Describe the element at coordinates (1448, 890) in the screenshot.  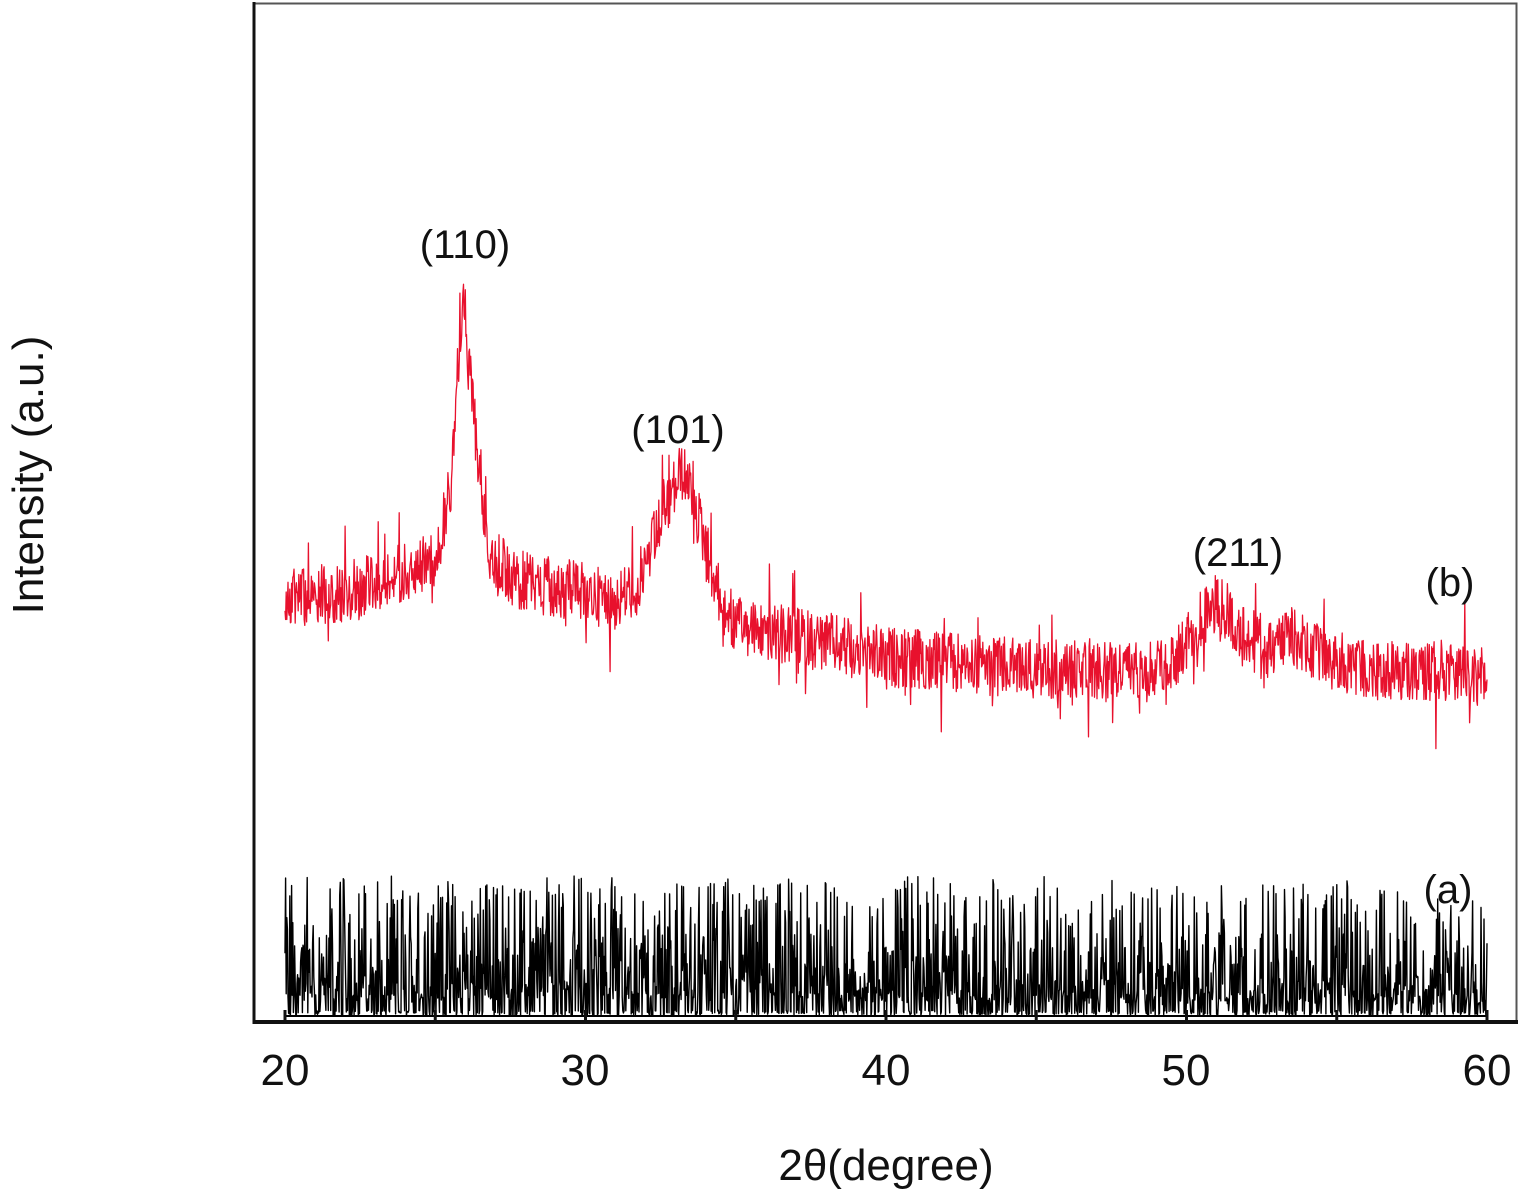
I see `series-label-a: (a)` at that location.